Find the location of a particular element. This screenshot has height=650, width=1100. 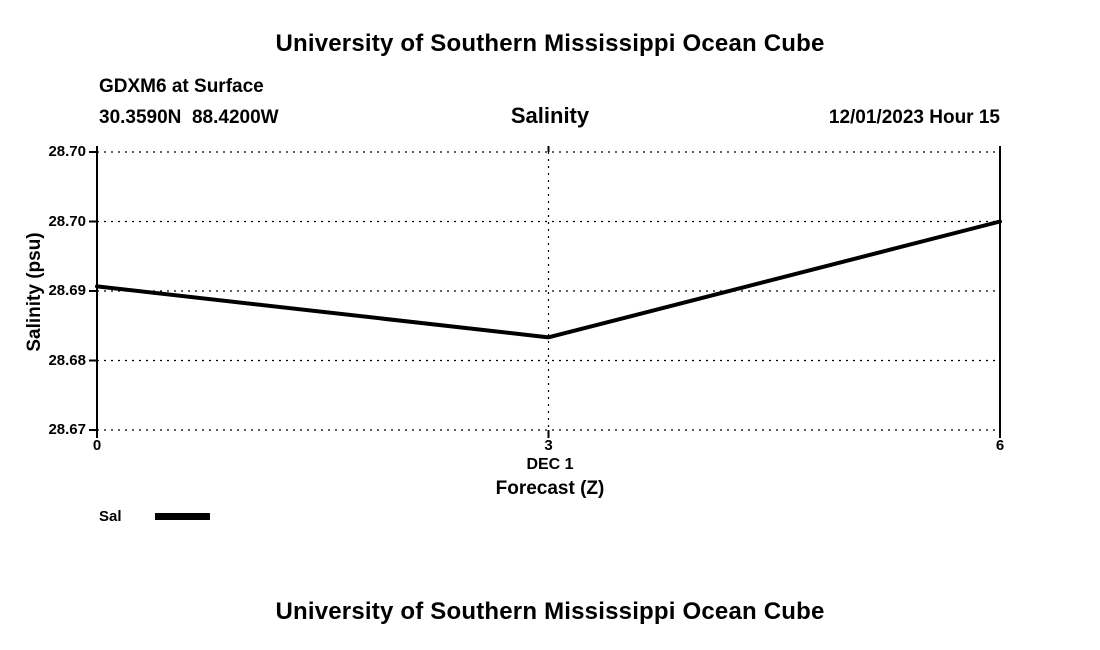

chart-title: Salinity is located at coordinates (550, 115).